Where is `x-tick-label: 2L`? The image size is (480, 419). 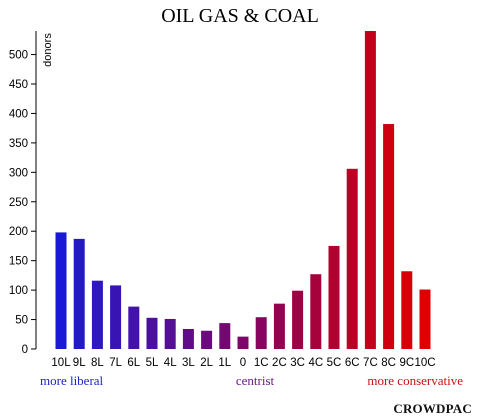 x-tick-label: 2L is located at coordinates (206, 363).